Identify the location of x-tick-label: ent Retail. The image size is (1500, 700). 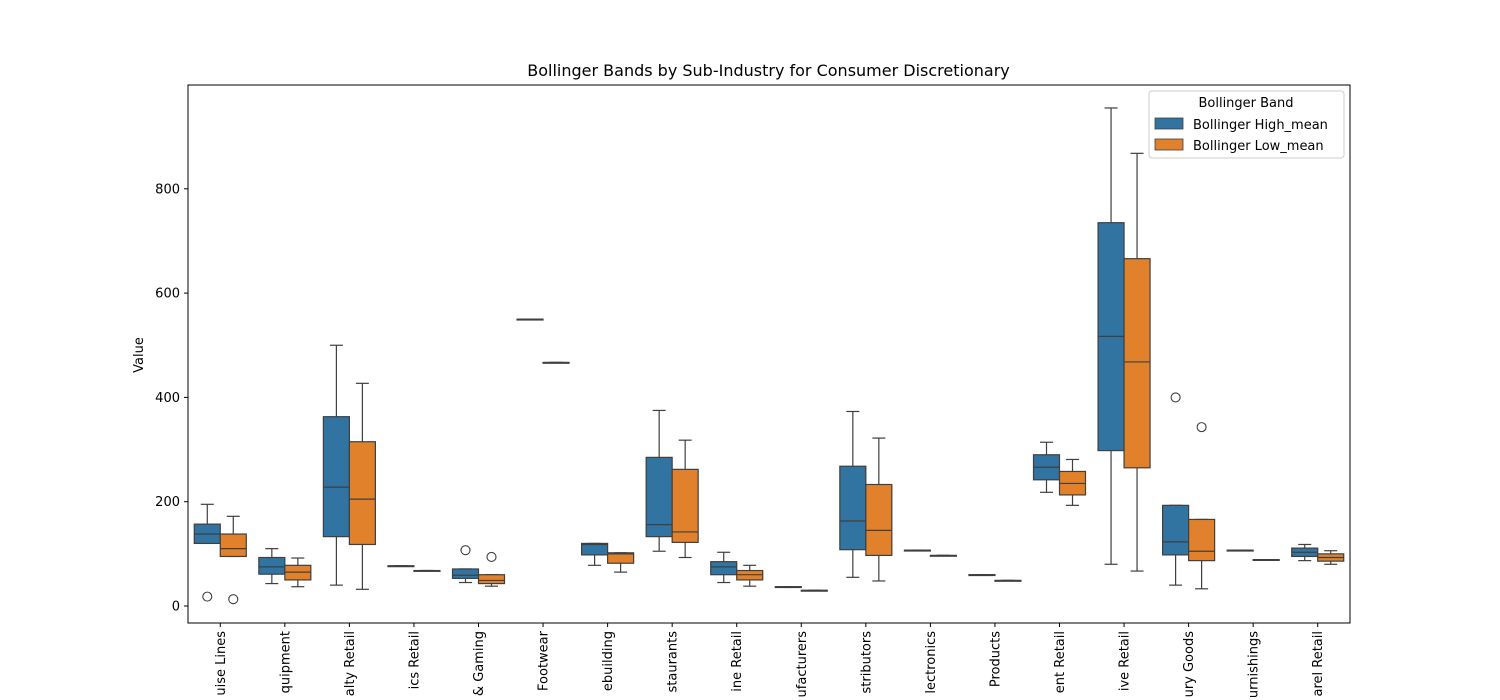
(1060, 662).